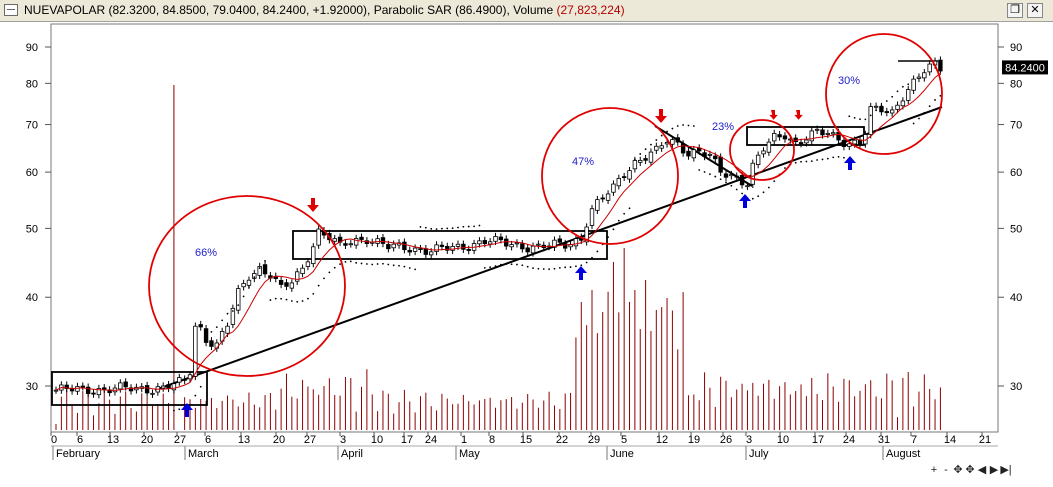  Describe the element at coordinates (994, 470) in the screenshot. I see `scroll-right-icon: ▶` at that location.